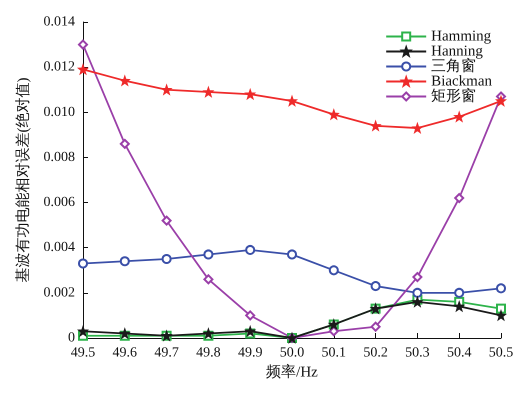 The height and width of the screenshot is (402, 527). Describe the element at coordinates (59, 248) in the screenshot. I see `y-tick-label: 0.004` at that location.